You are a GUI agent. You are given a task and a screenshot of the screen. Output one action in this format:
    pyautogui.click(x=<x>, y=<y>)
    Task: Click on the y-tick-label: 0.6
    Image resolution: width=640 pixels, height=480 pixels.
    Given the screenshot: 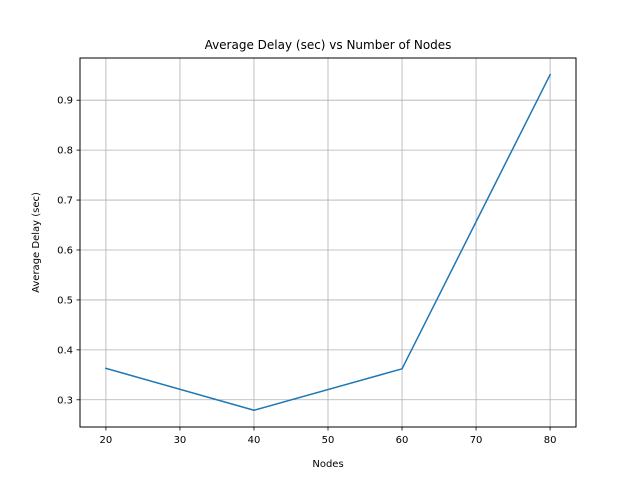 What is the action you would take?
    pyautogui.click(x=65, y=250)
    